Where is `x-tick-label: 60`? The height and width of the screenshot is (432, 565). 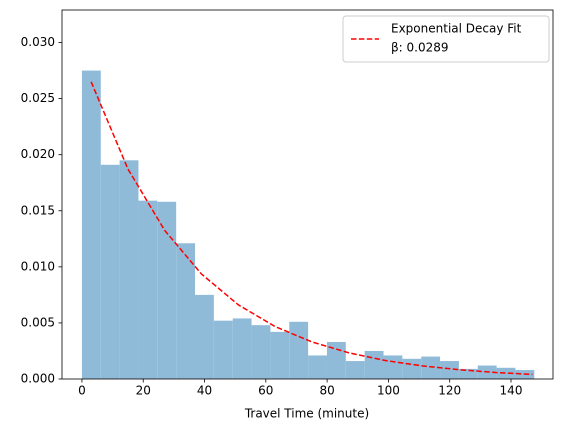 x-tick-label: 60 is located at coordinates (265, 391).